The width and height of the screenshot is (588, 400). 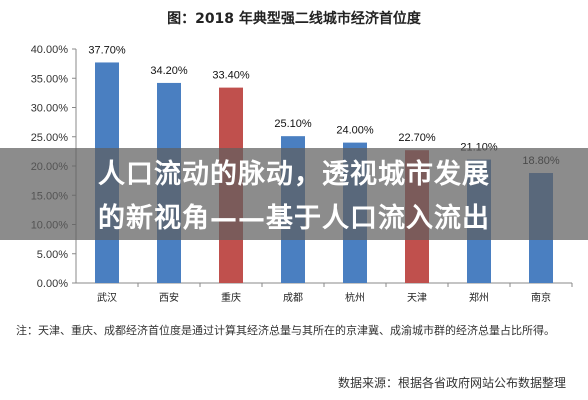 I want to click on y-tick-label: 5.00%, so click(x=52, y=255).